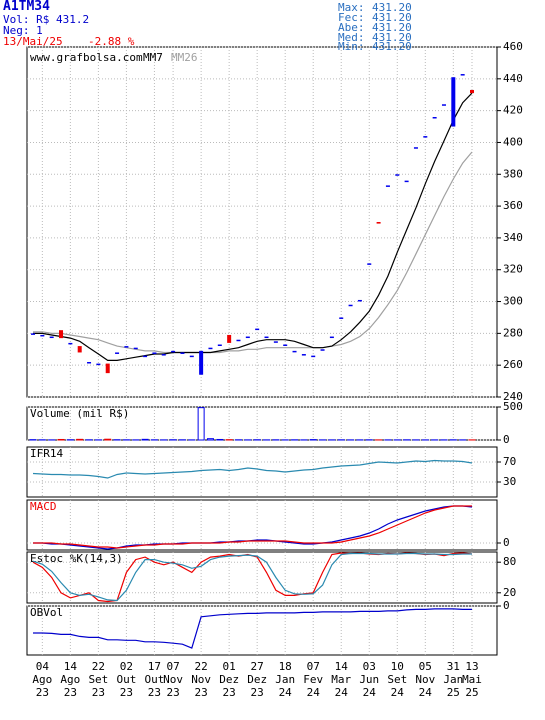 The image size is (545, 720). What do you see at coordinates (513, 301) in the screenshot?
I see `y-tick-label: 300` at bounding box center [513, 301].